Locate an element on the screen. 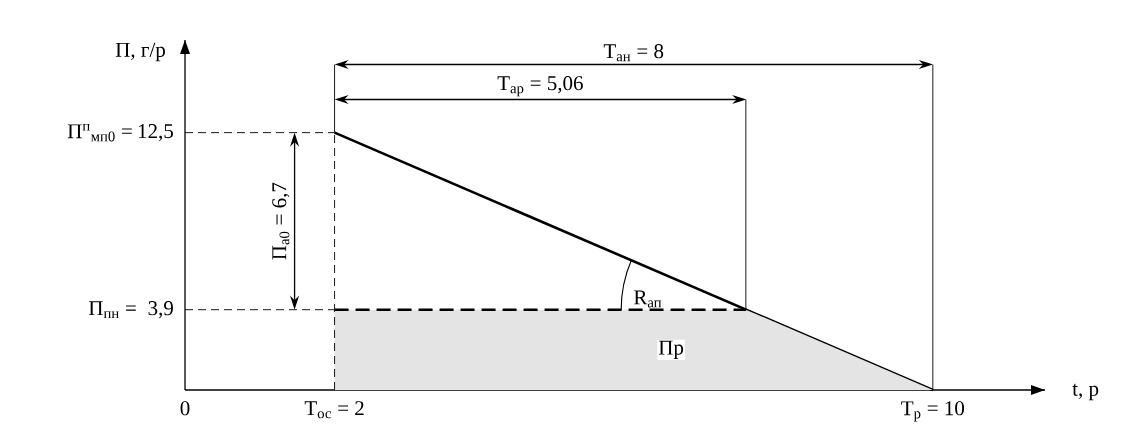 This screenshot has width=1147, height=430. annotation: Пр is located at coordinates (671, 349).